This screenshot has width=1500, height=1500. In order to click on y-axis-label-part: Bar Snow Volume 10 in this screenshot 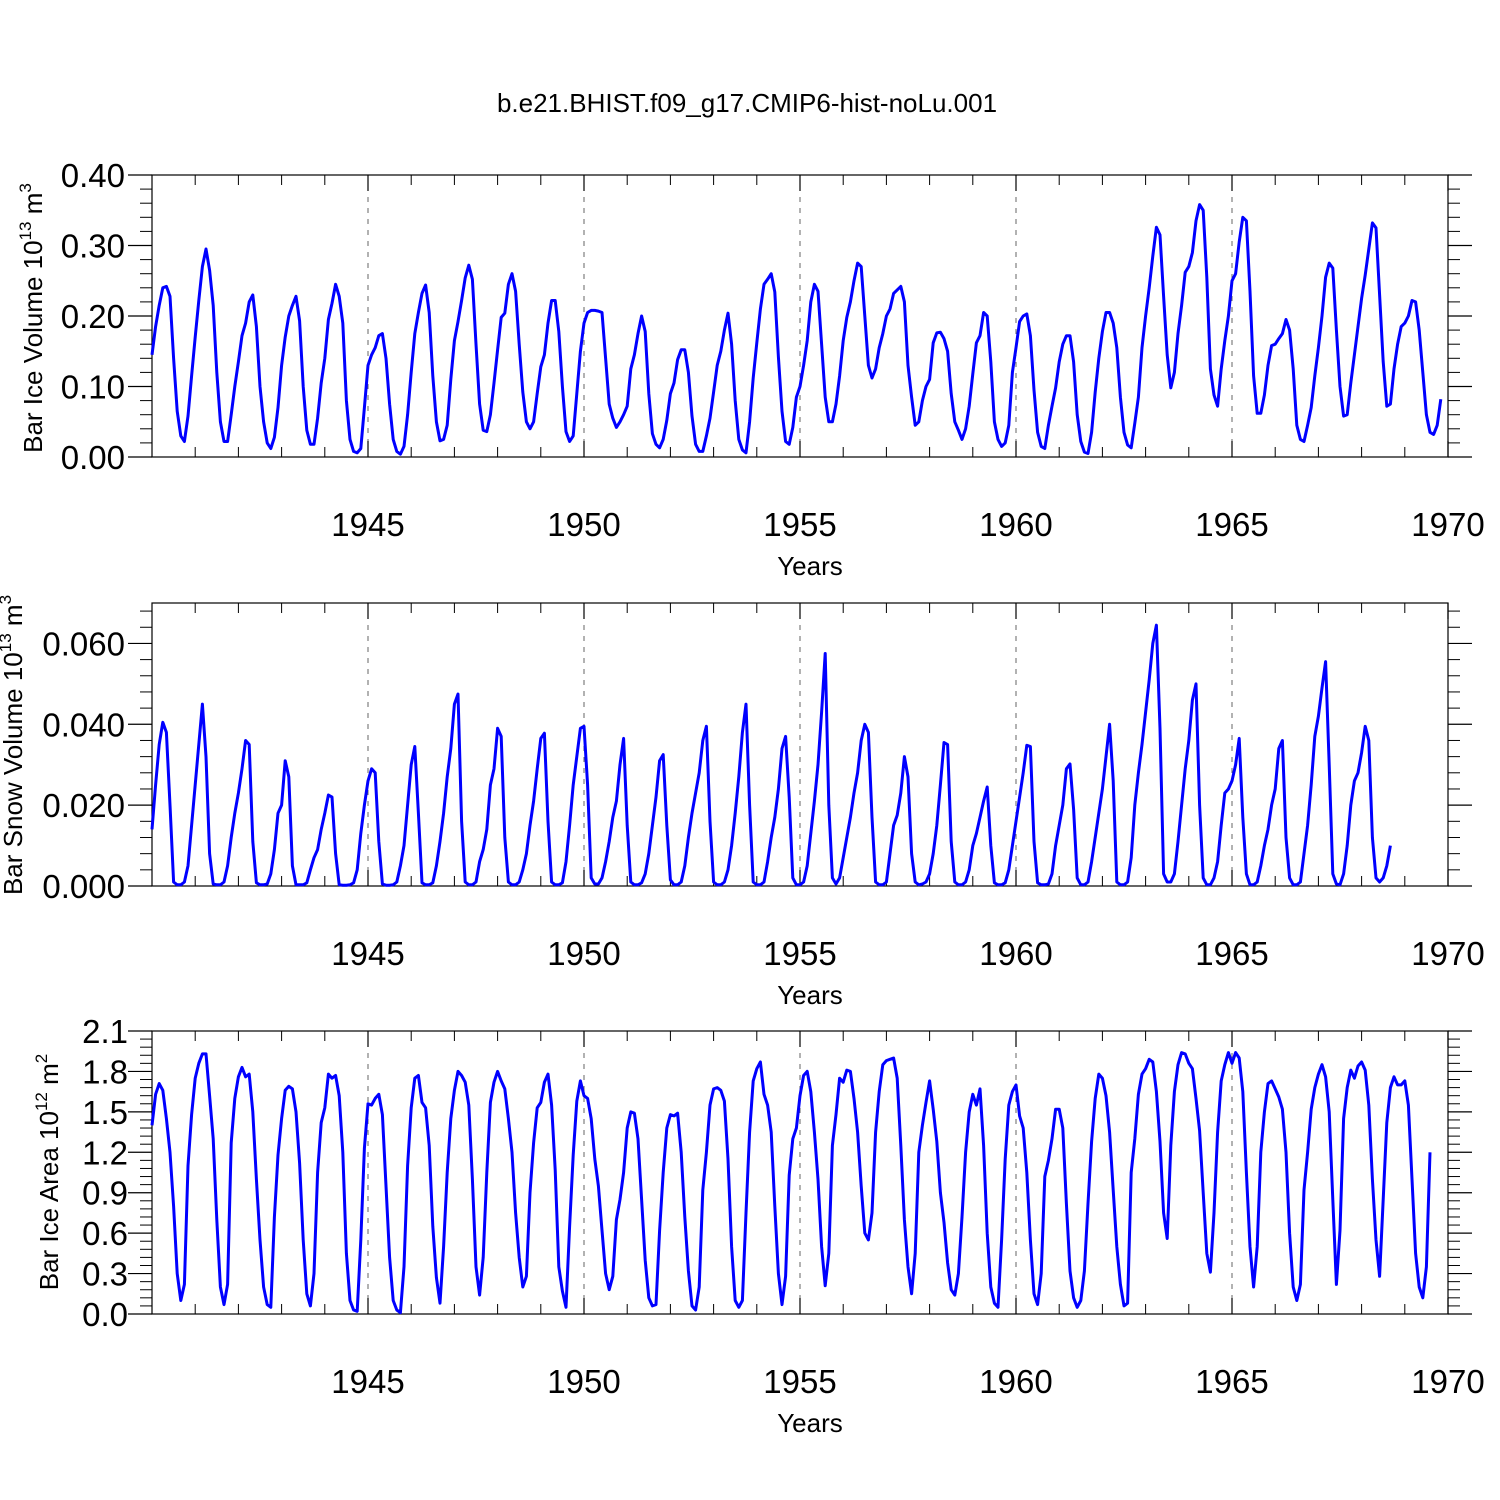, I will do `click(14, 773)`.